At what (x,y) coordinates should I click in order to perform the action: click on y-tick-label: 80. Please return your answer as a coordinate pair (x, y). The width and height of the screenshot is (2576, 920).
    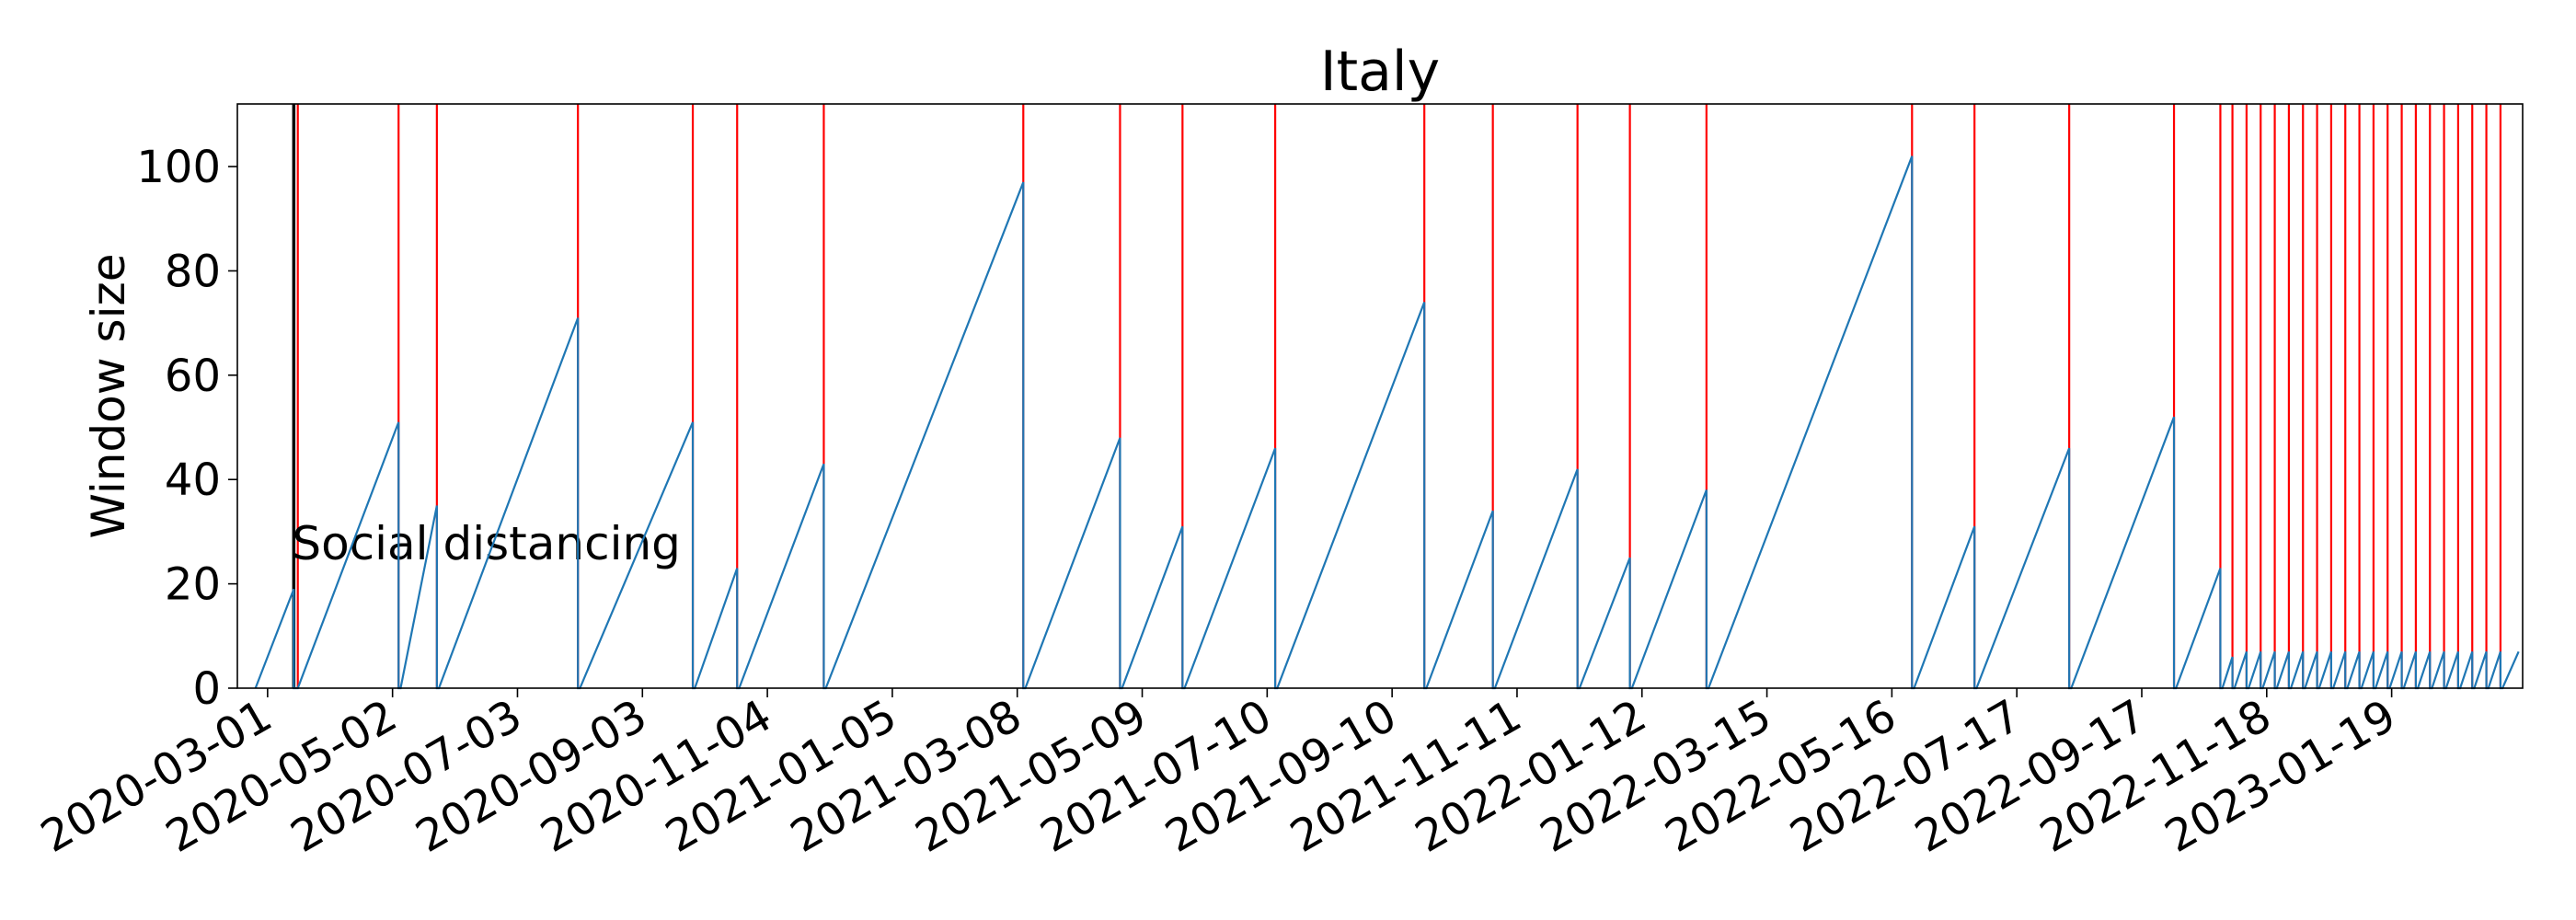
    Looking at the image, I should click on (193, 271).